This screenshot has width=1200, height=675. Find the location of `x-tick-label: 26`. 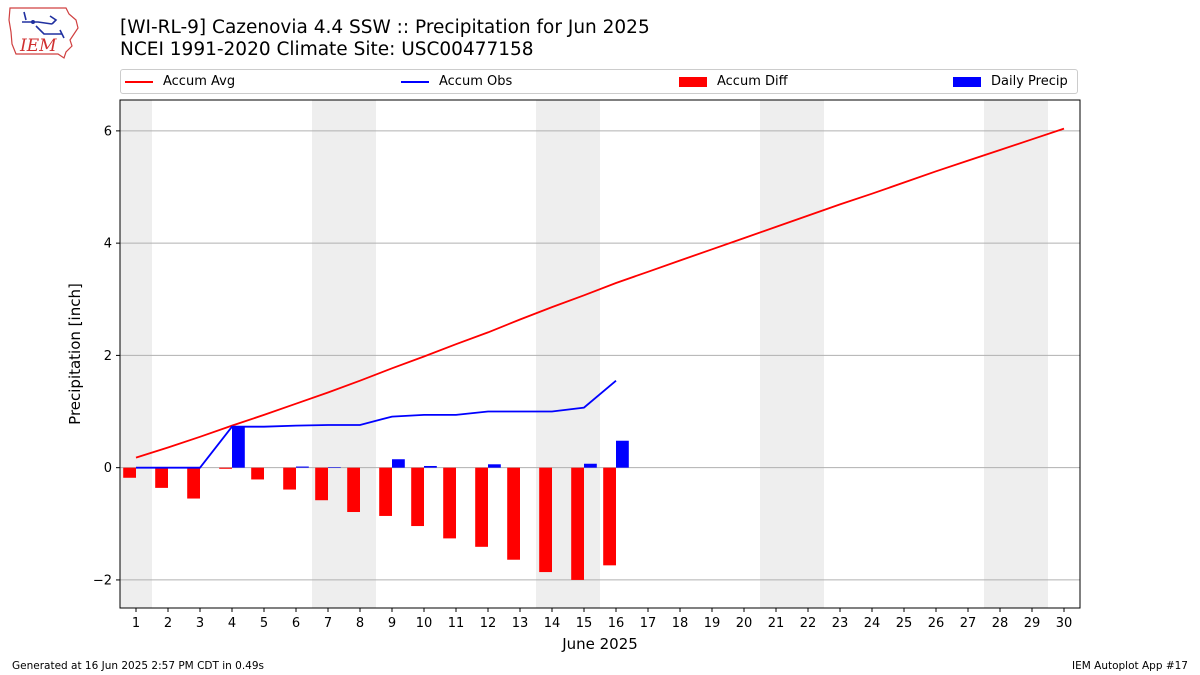

x-tick-label: 26 is located at coordinates (936, 623).